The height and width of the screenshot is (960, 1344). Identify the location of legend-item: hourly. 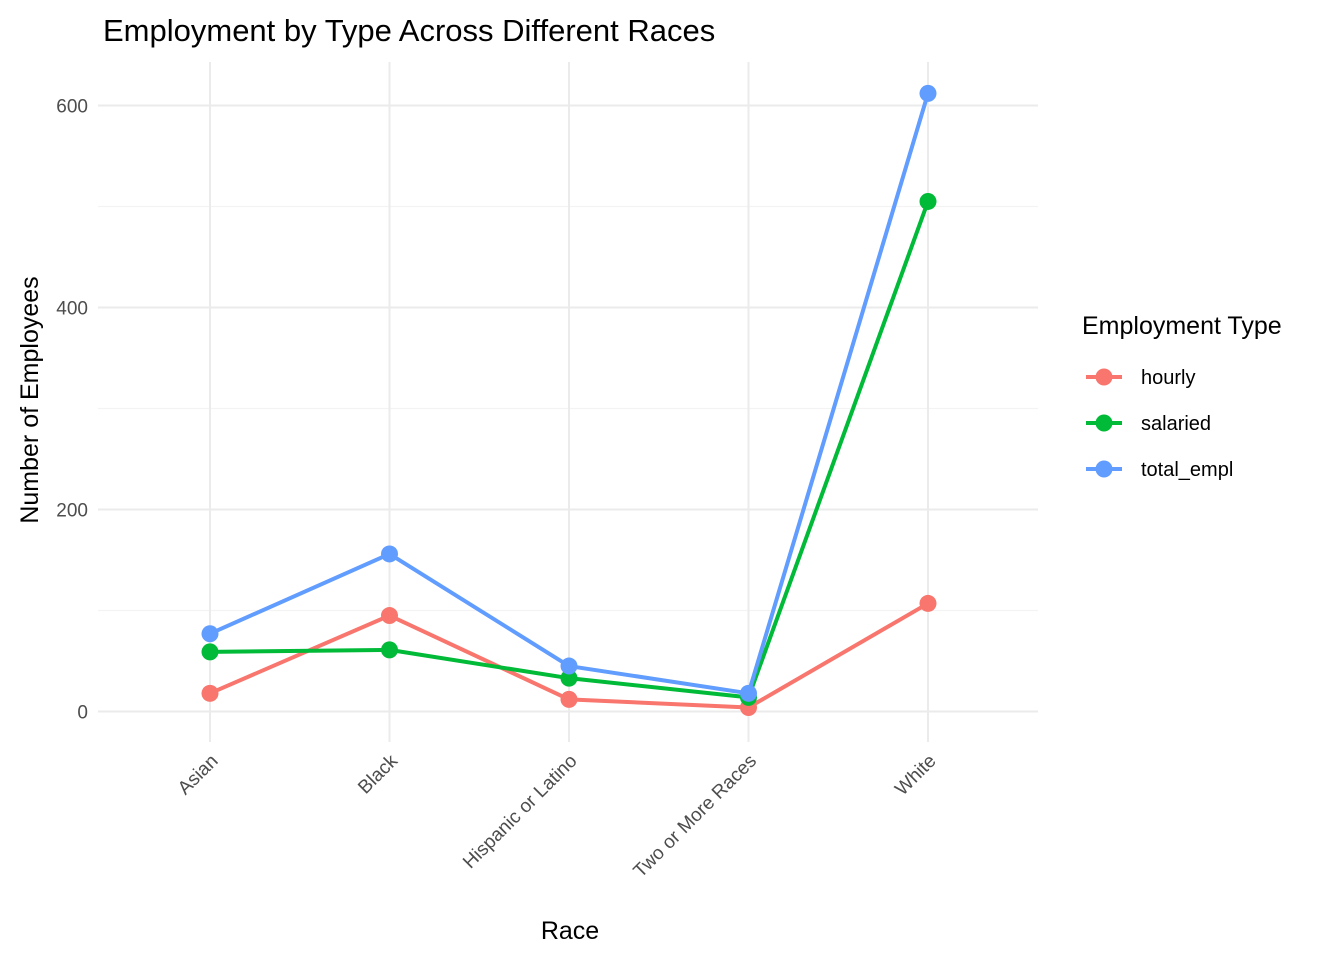
(1140, 378).